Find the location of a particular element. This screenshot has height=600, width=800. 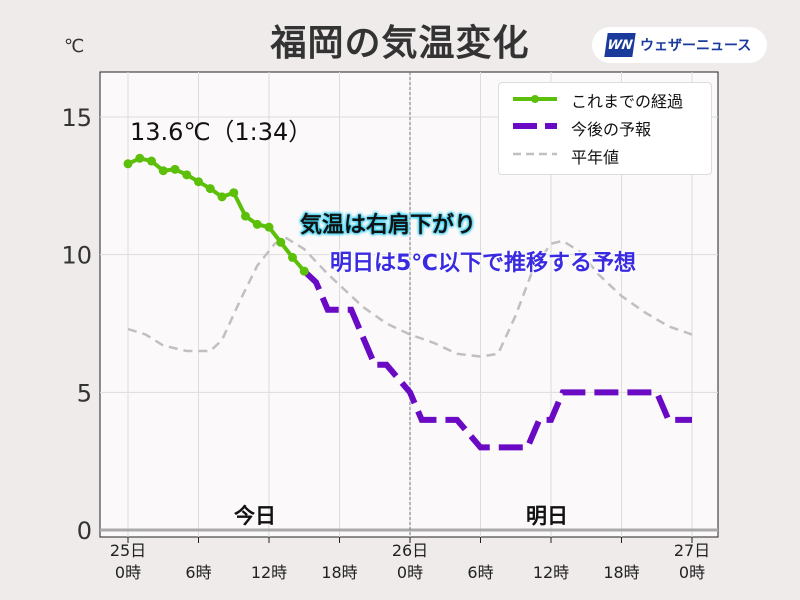

weathernews-logo: WN ウェザーニュース is located at coordinates (679, 45).